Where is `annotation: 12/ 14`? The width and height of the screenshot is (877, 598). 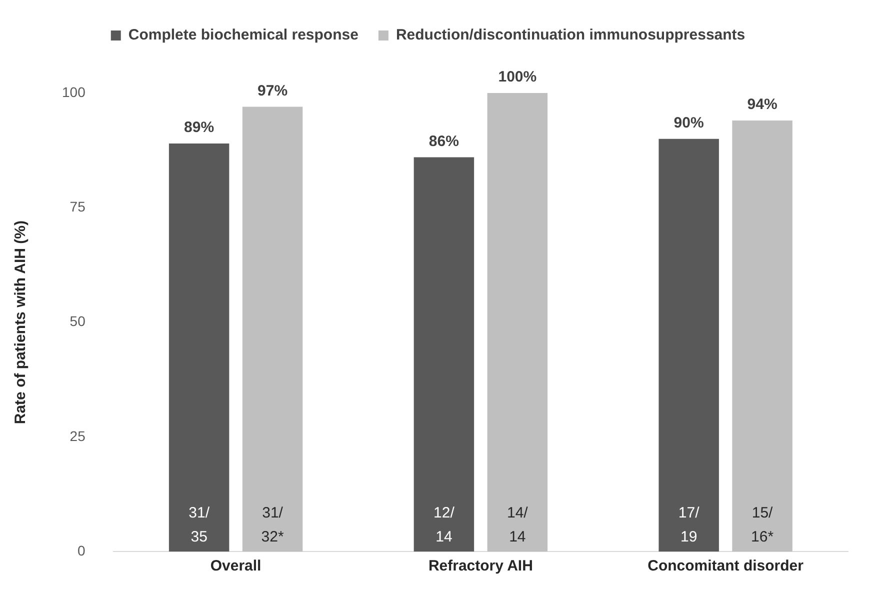
annotation: 12/ 14 is located at coordinates (445, 525).